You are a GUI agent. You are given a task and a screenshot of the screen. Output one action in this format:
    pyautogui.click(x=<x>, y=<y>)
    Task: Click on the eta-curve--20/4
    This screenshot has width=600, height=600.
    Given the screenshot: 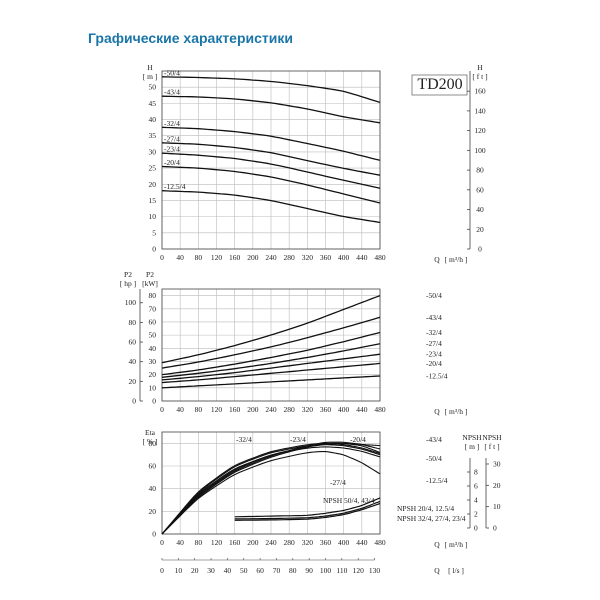 What is the action you would take?
    pyautogui.click(x=271, y=490)
    